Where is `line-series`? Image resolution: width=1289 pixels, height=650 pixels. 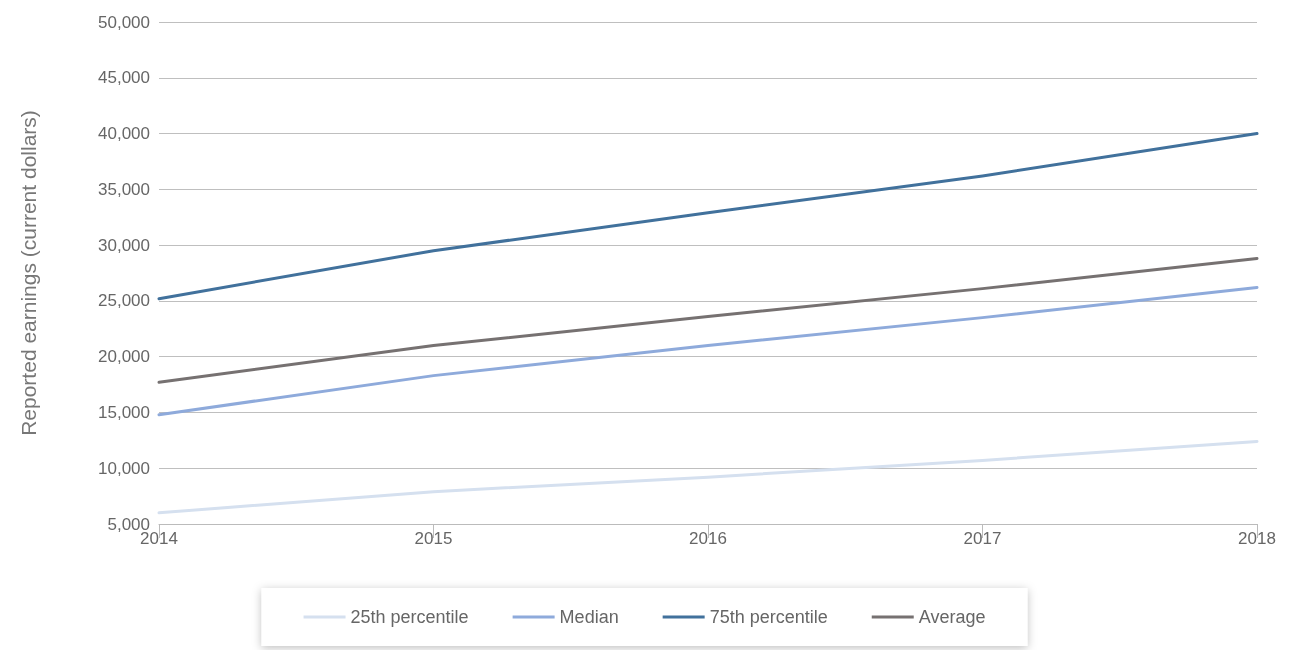
line-series is located at coordinates (708, 477).